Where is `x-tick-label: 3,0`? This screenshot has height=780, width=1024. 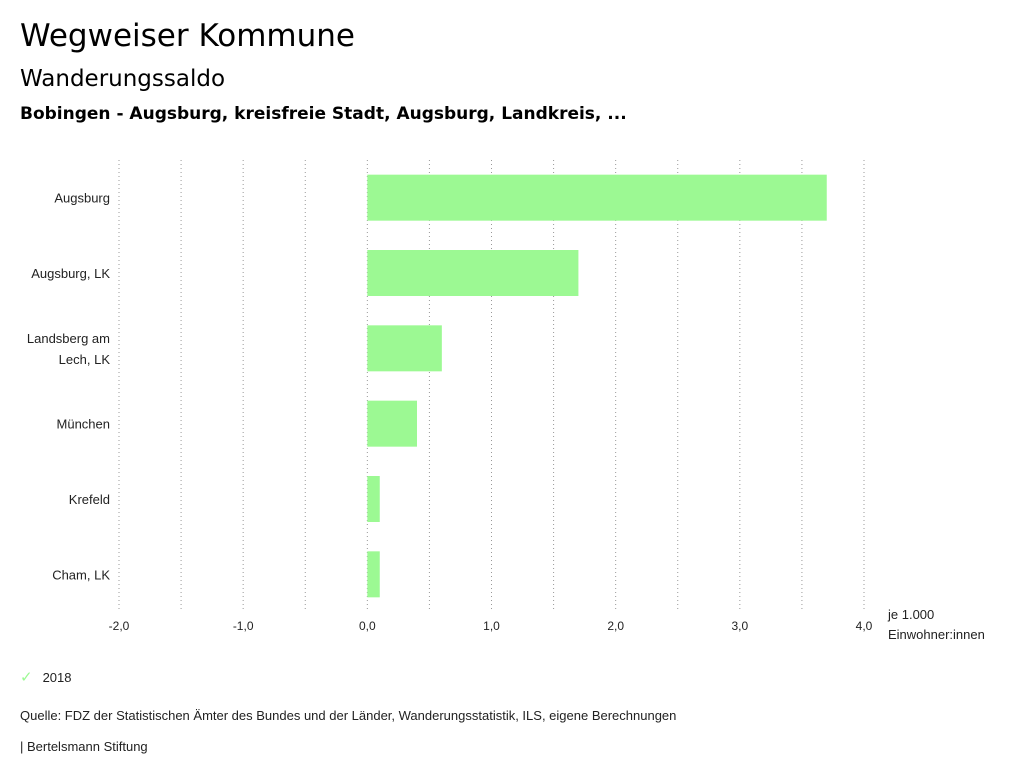 x-tick-label: 3,0 is located at coordinates (739, 626).